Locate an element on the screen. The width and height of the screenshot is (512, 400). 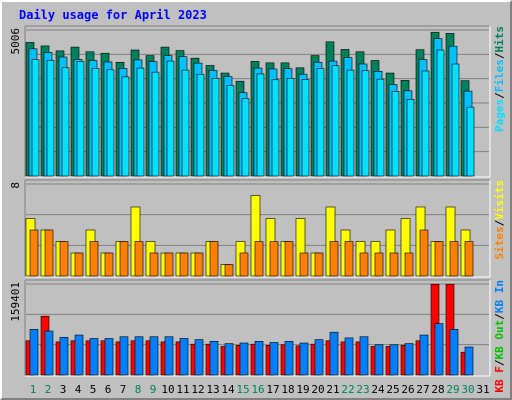
x-tick-label-day-29: 29 is located at coordinates (452, 389).